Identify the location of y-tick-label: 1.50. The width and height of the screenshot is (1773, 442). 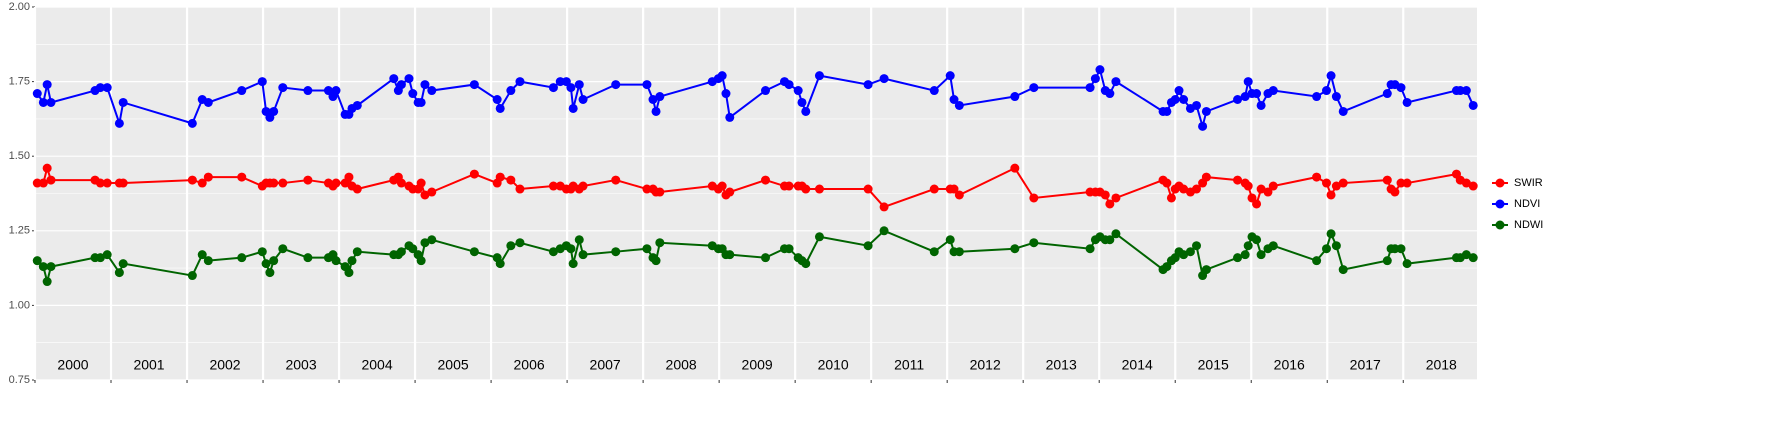
(19, 156).